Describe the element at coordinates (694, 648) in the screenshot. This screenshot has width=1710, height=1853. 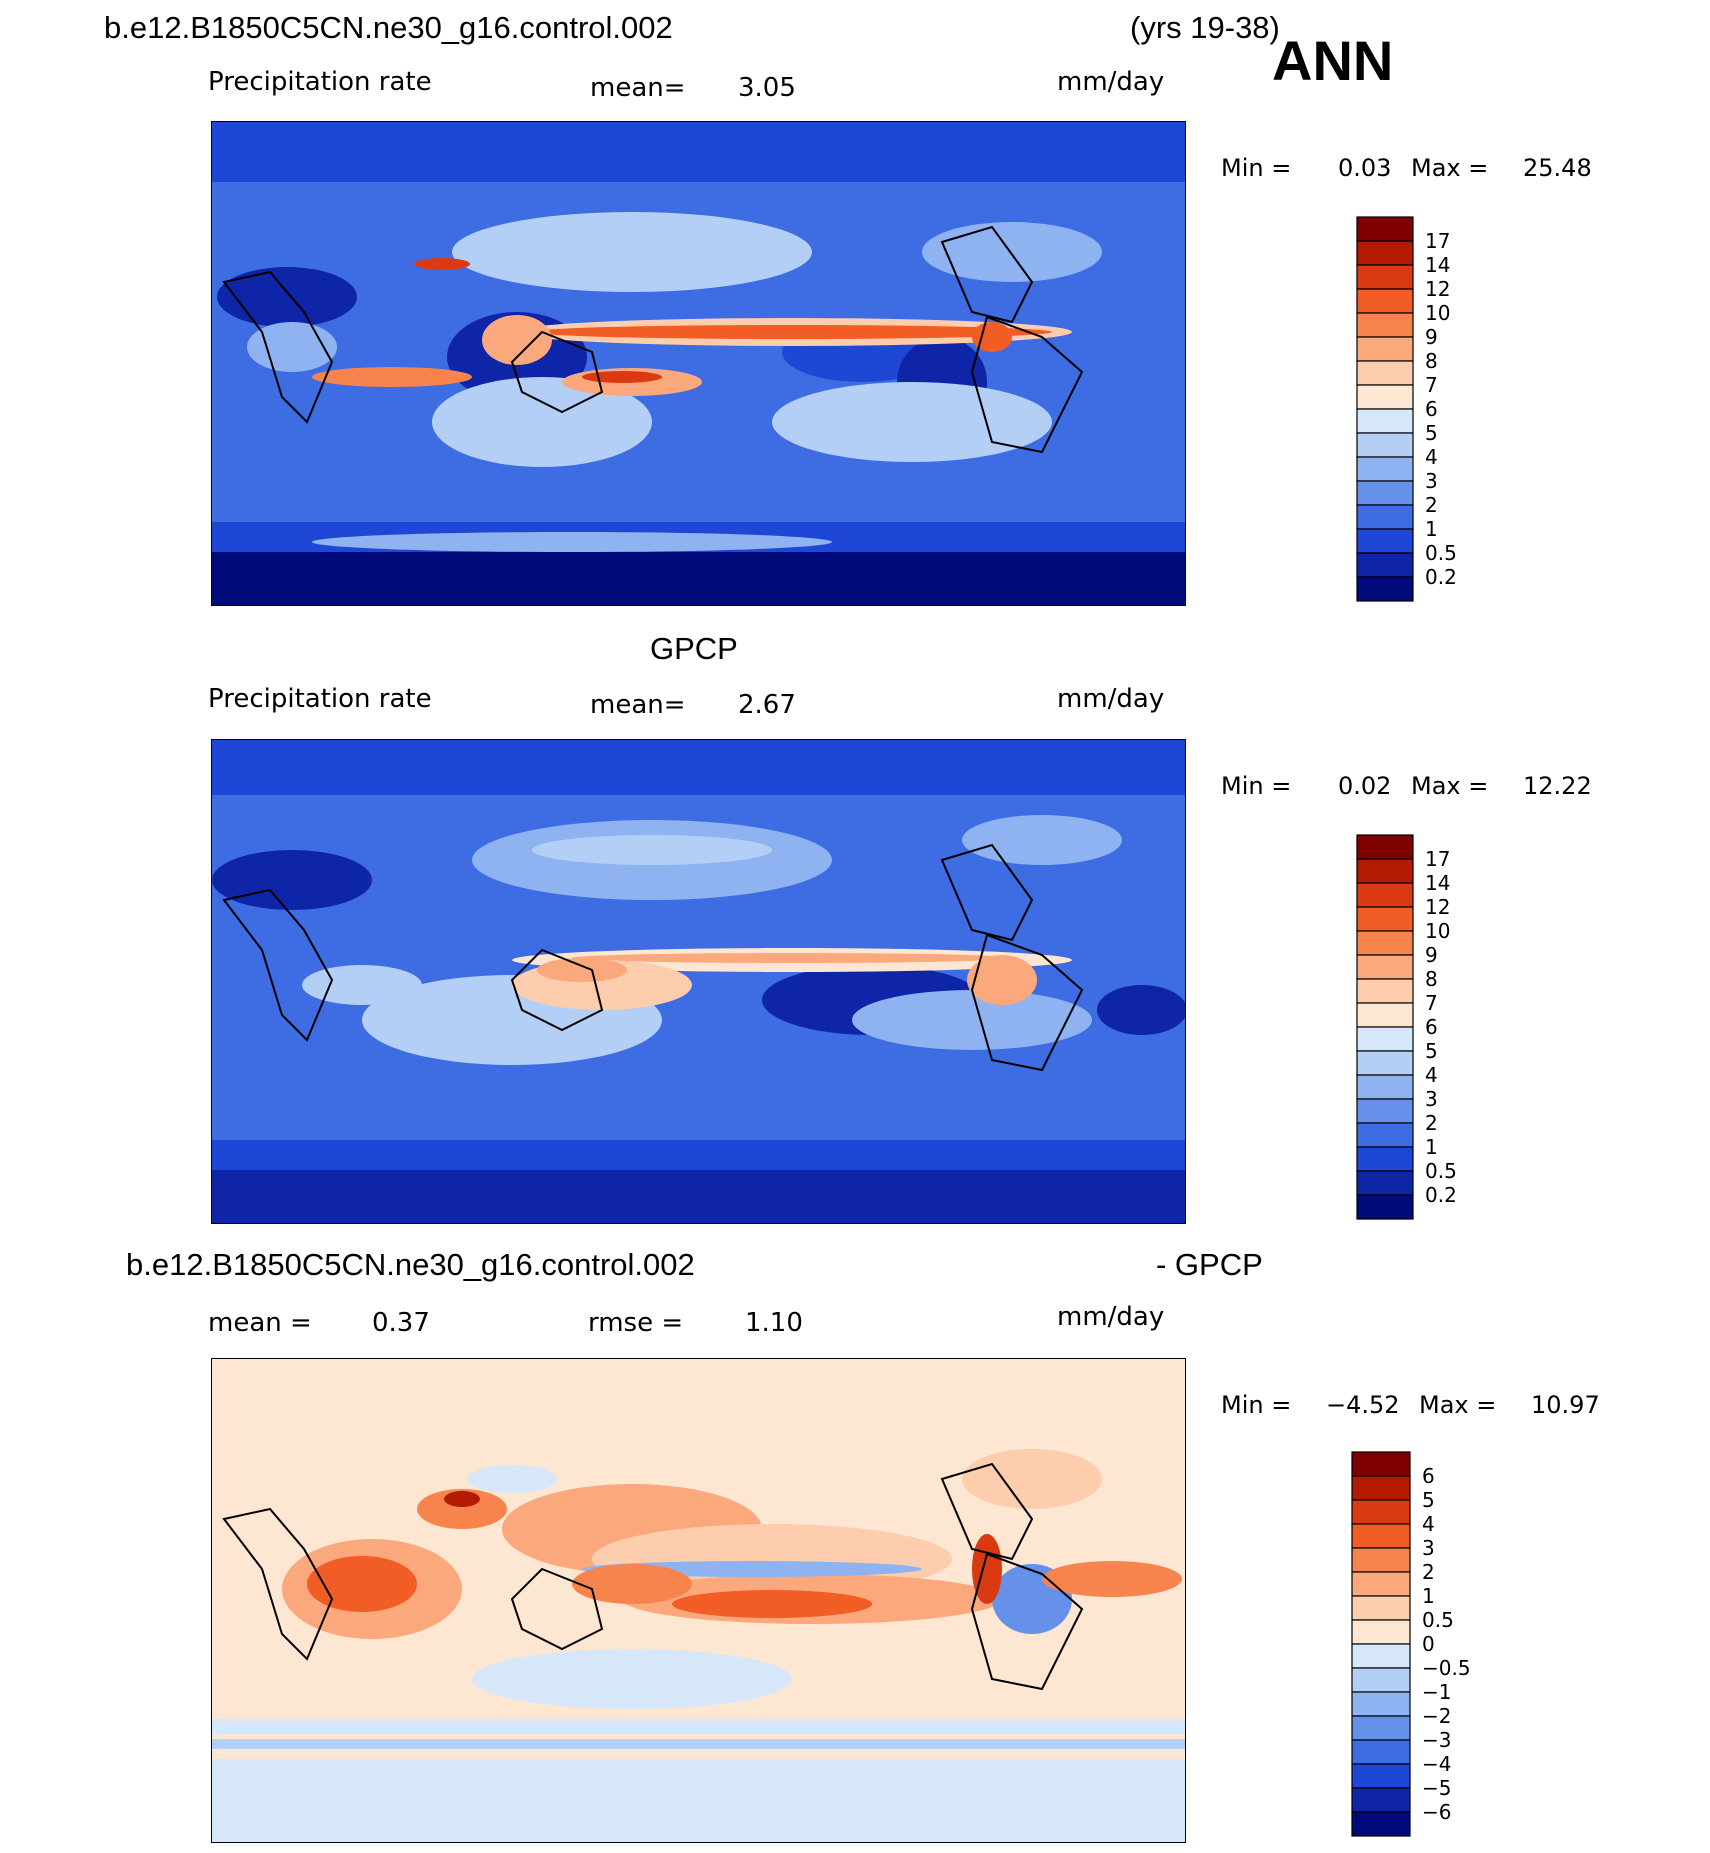
I see `obs-title: GPCP` at that location.